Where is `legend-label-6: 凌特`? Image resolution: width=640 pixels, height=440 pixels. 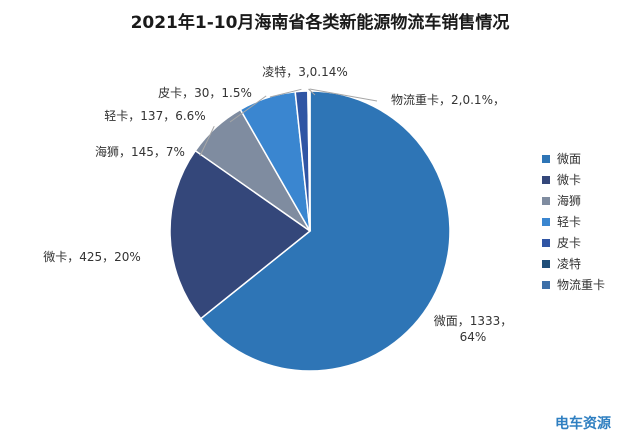
legend-label-6: 凌特 is located at coordinates (569, 263).